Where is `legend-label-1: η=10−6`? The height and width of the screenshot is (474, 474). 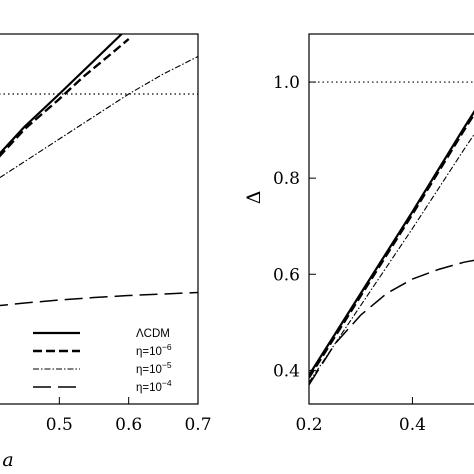
legend-label-1: η=10−6 is located at coordinates (154, 350).